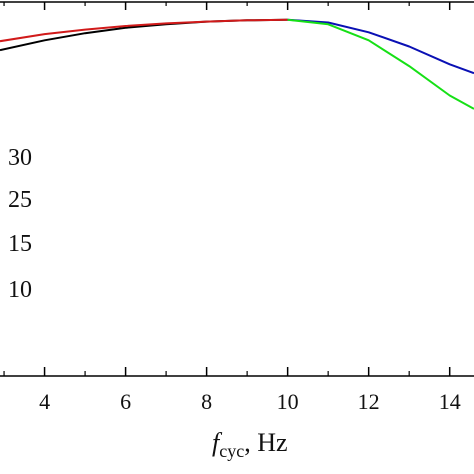  I want to click on x-axis-title-unit: , Hz, so click(265, 442).